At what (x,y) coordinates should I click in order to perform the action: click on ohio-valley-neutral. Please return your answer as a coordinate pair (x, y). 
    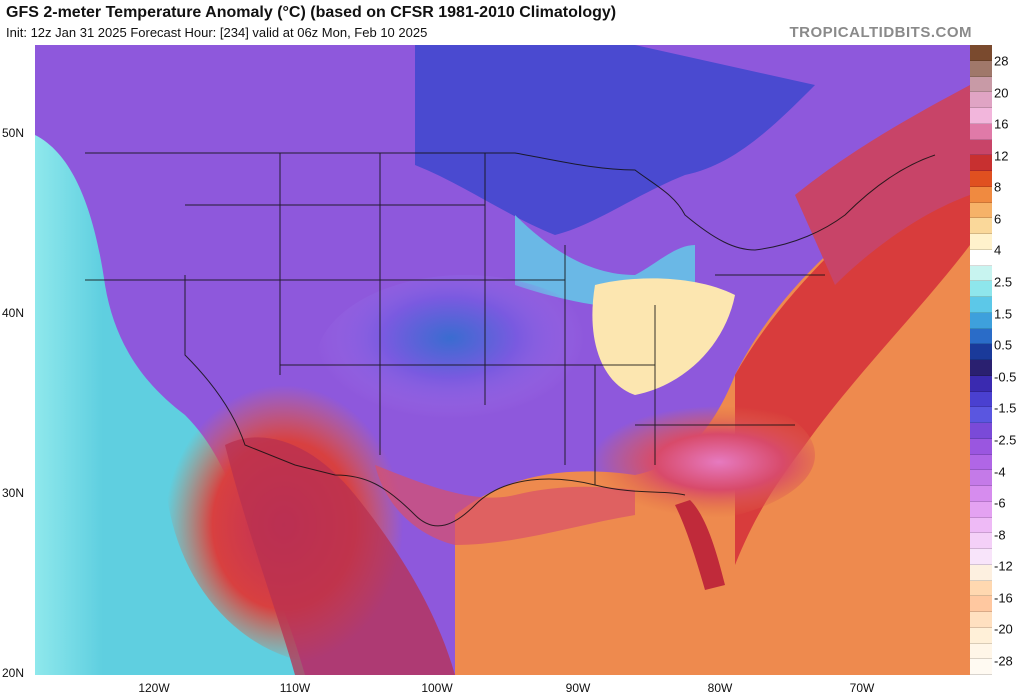
    Looking at the image, I should click on (663, 336).